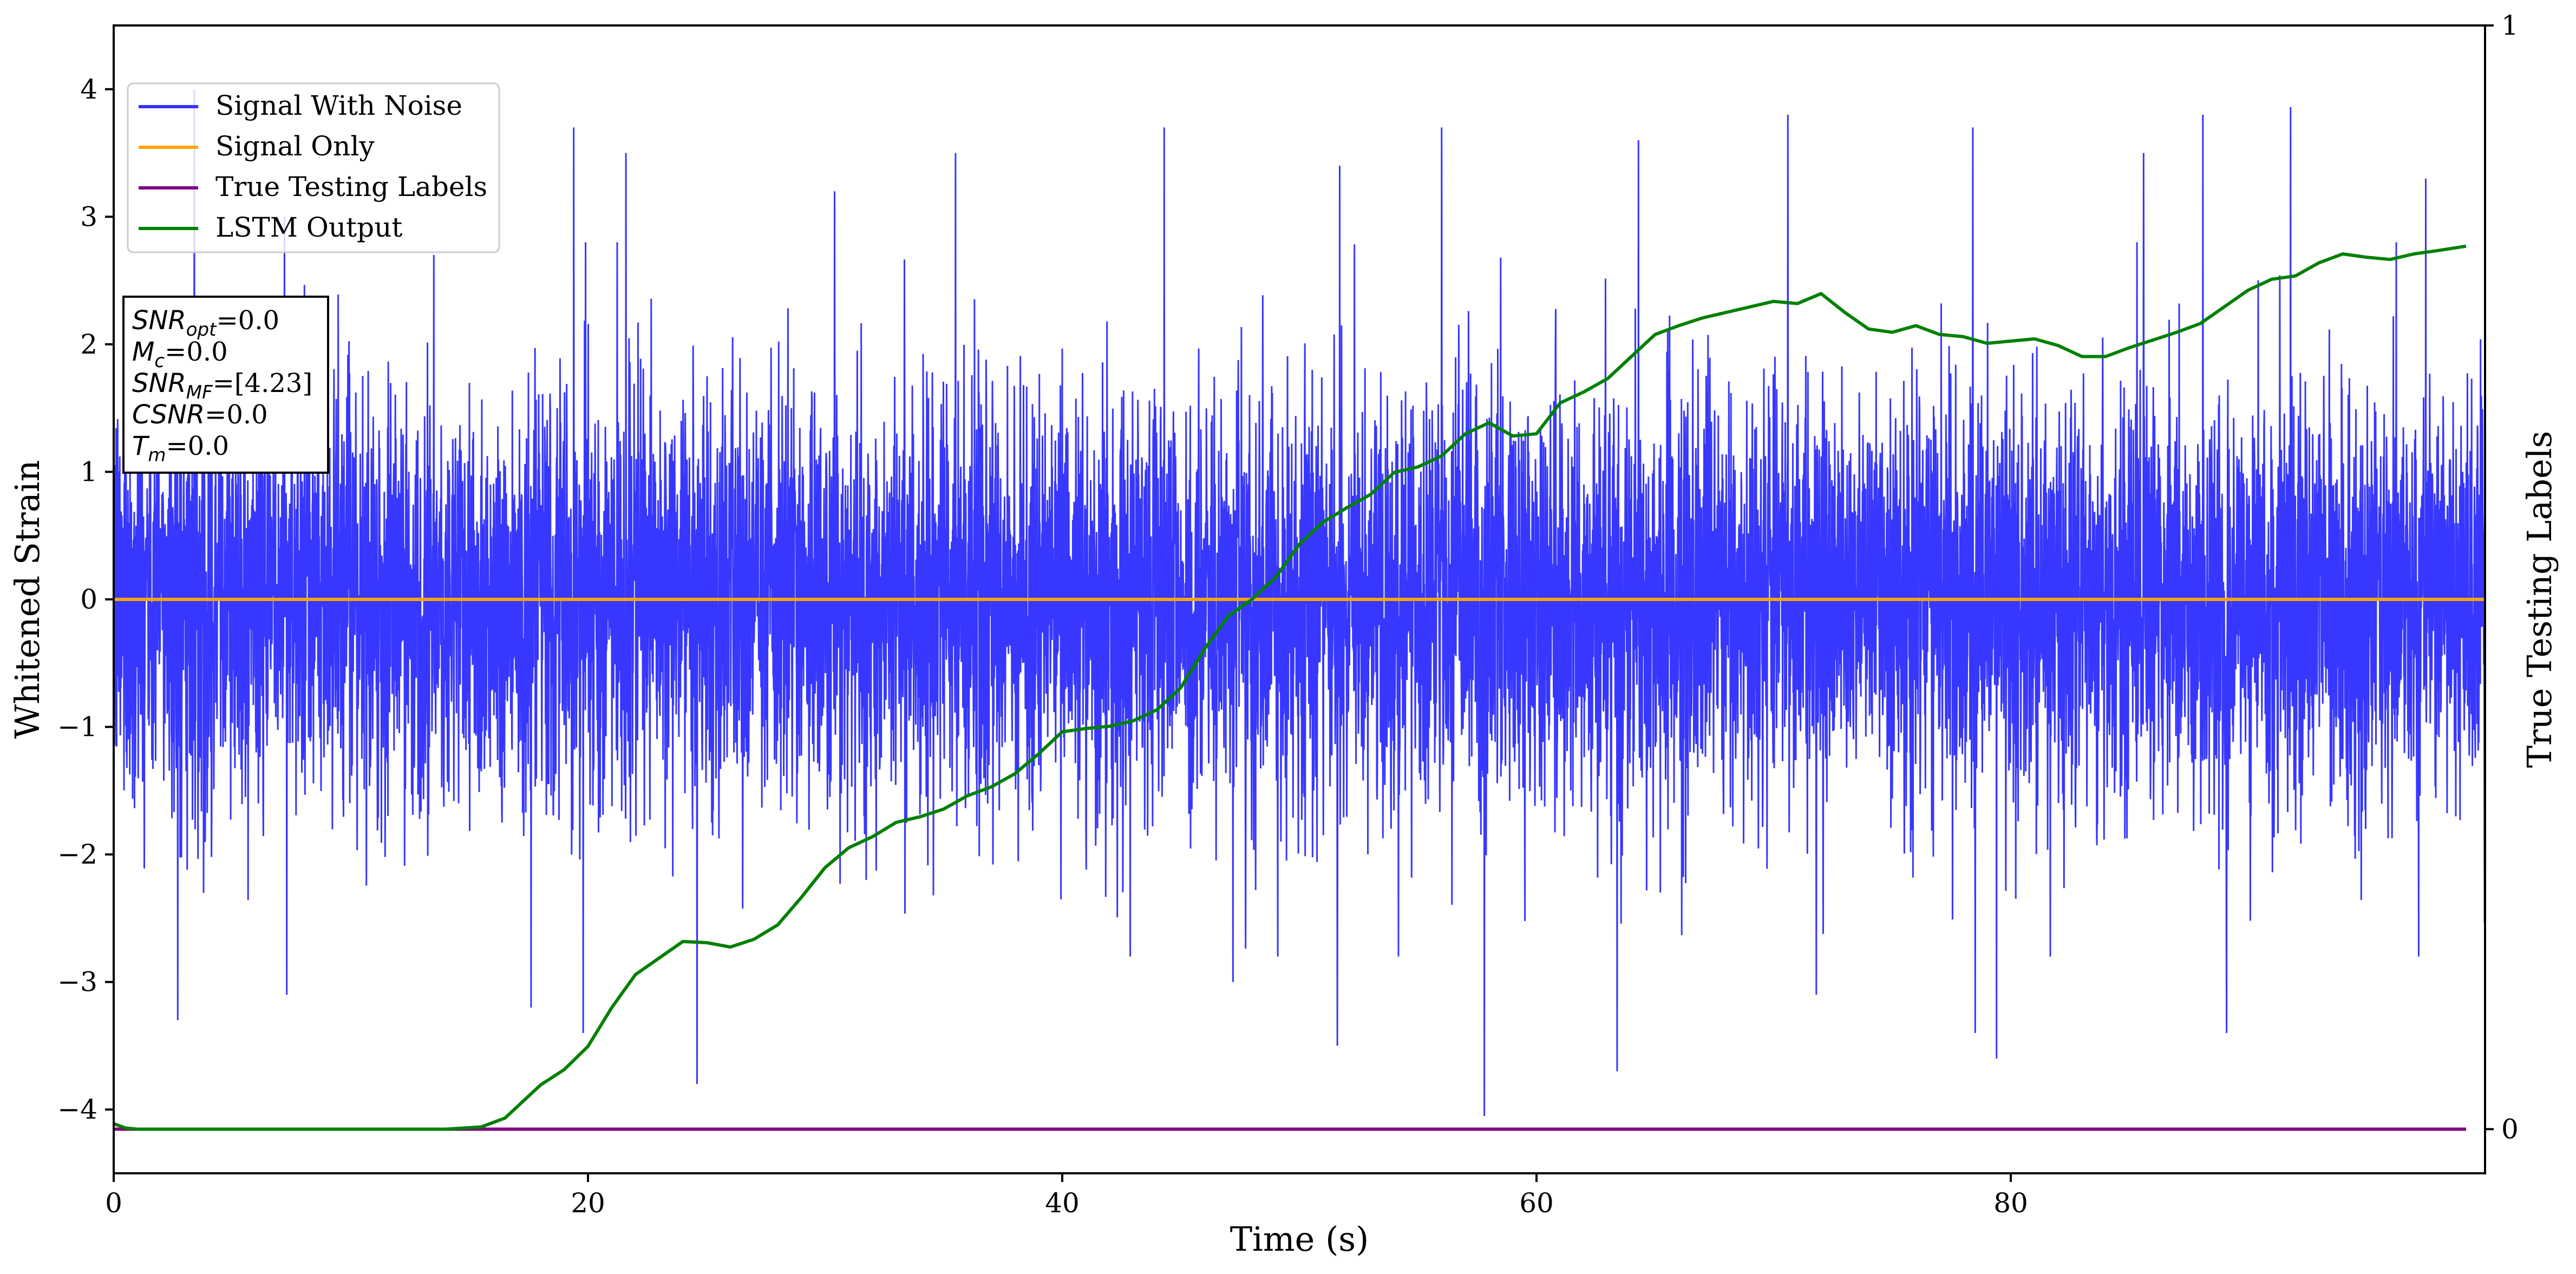 The height and width of the screenshot is (1274, 2576). I want to click on legend-box, so click(313, 167).